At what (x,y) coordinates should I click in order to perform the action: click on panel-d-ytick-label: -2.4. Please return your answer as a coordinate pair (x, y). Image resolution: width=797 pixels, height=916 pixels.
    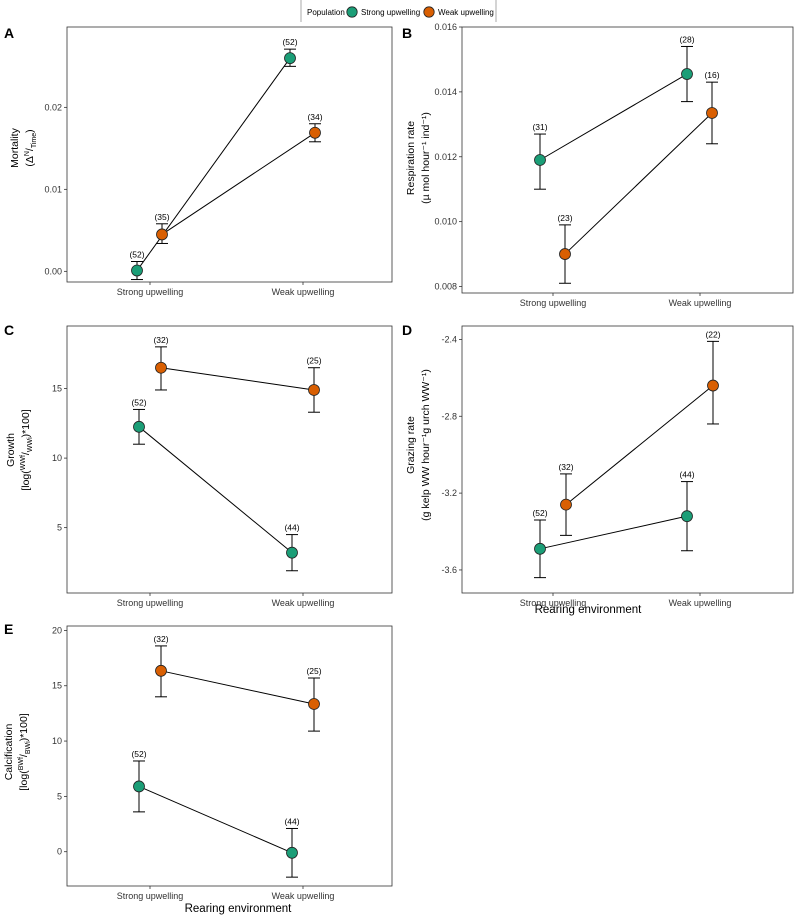
    Looking at the image, I should click on (449, 339).